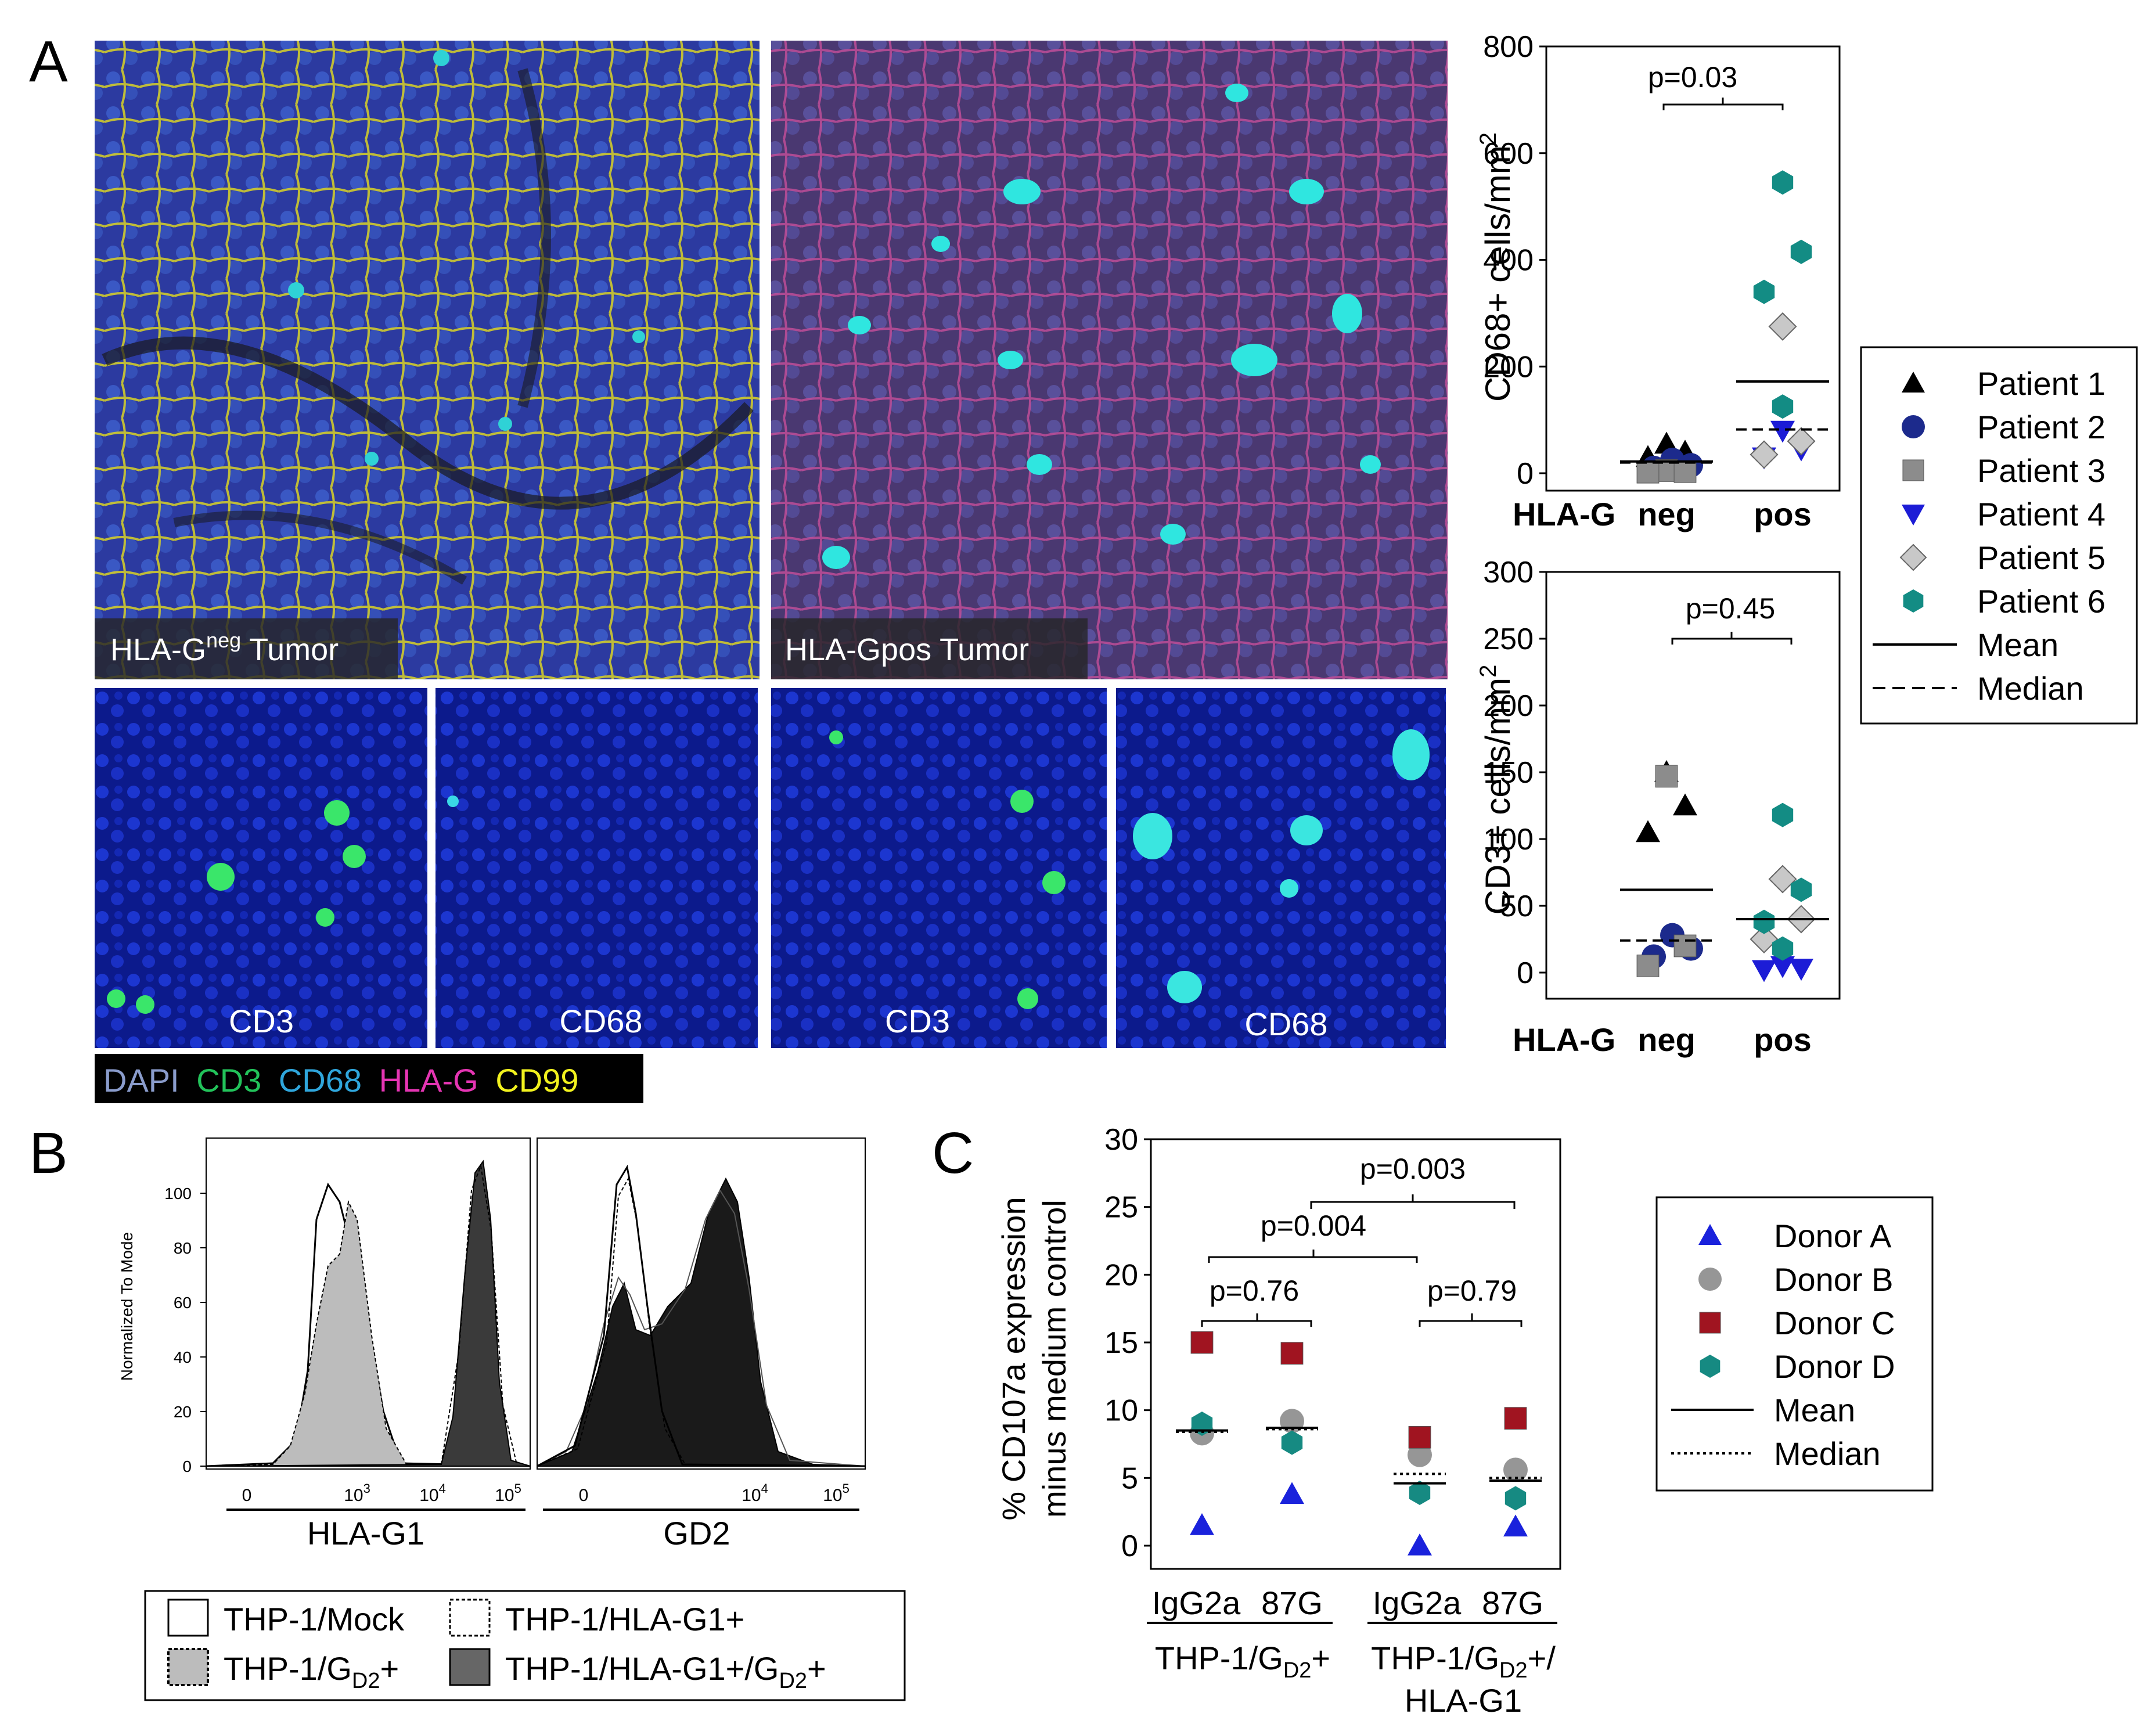  I want to click on flow-y-tick-label: 20, so click(183, 1412).